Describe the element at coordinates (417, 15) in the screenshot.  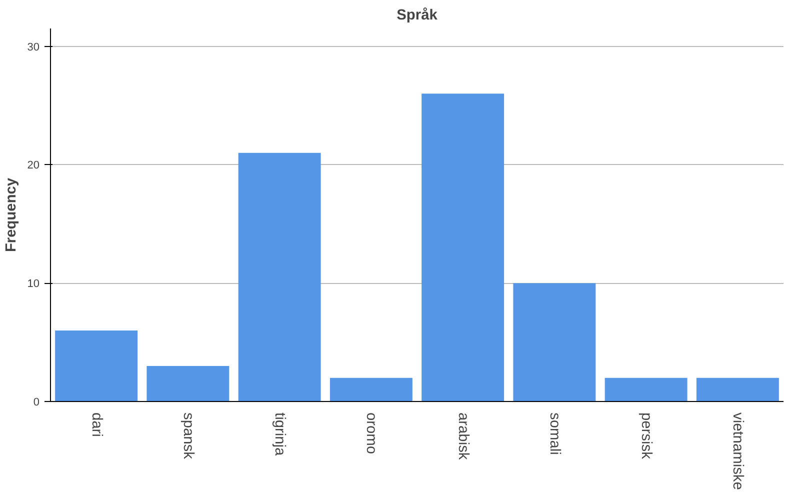
I see `chart-title: Språk` at that location.